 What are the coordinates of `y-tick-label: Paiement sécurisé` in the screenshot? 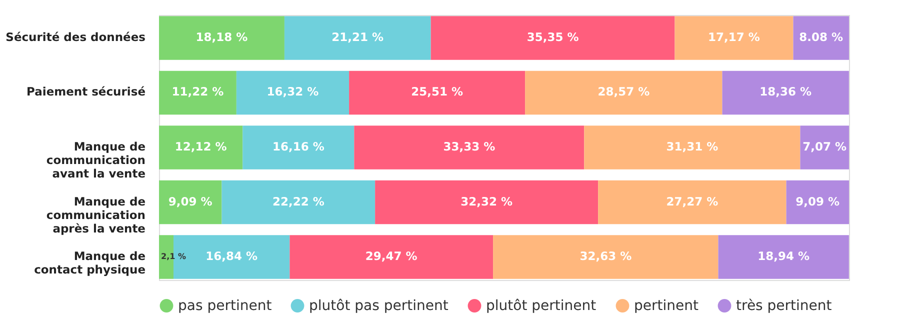 It's located at (86, 91).